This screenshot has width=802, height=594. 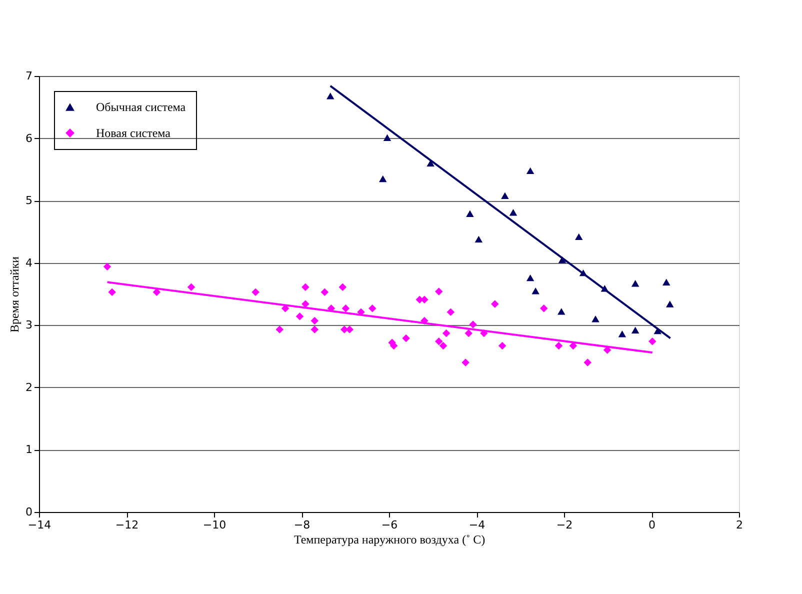 What do you see at coordinates (15, 294) in the screenshot?
I see `y-axis-title: Время оттайки` at bounding box center [15, 294].